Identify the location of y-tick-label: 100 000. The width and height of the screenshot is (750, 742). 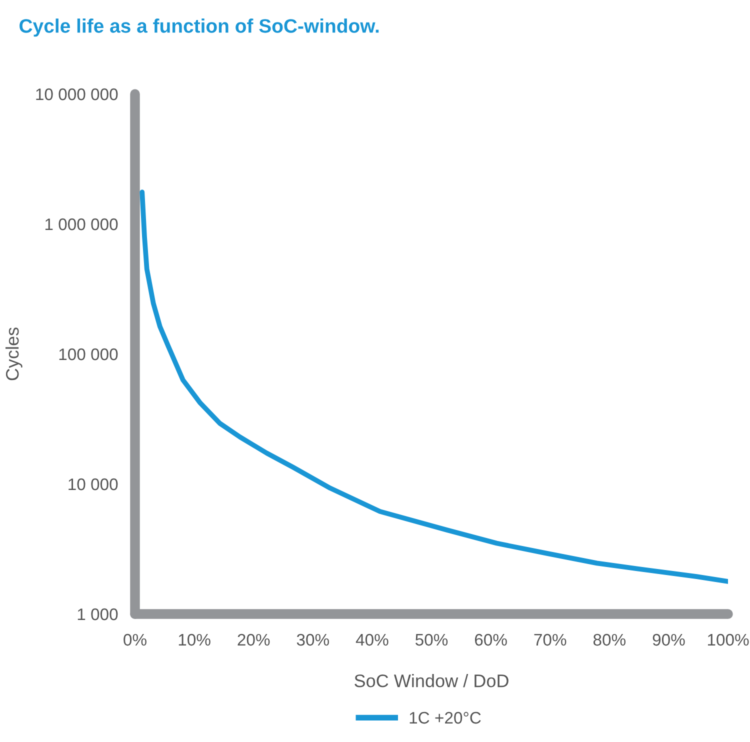
(88, 354).